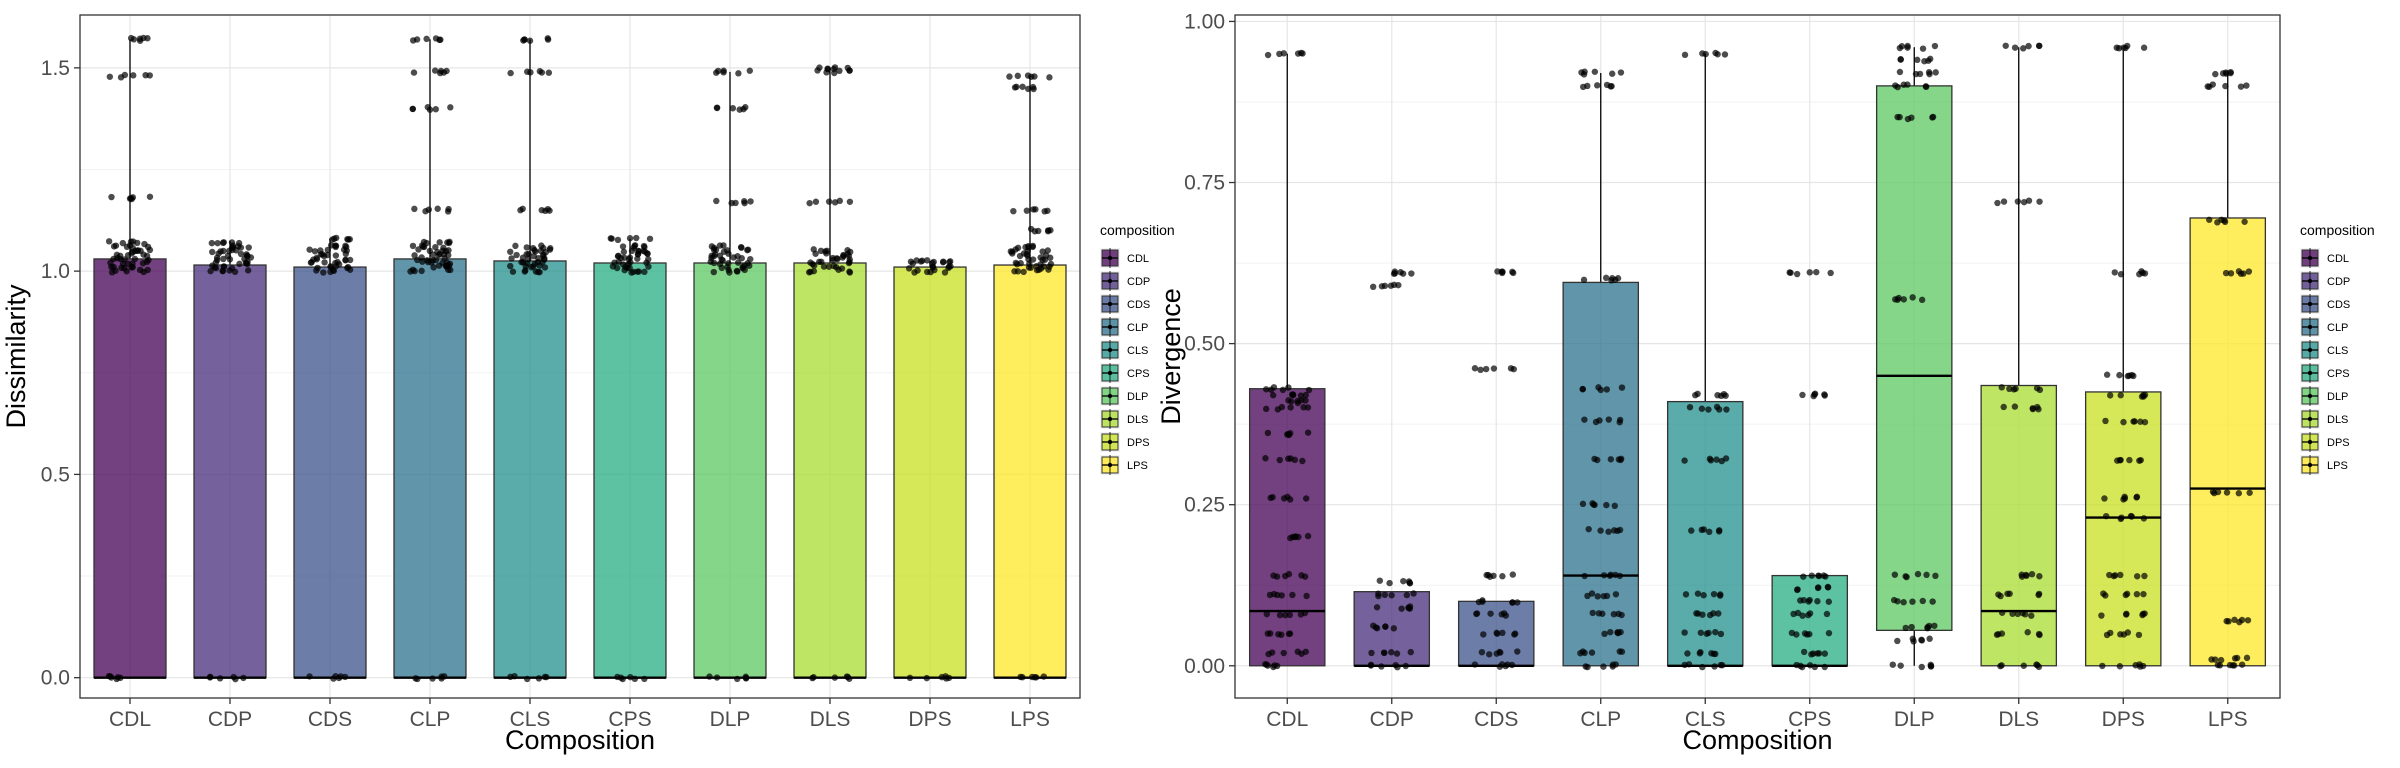 This screenshot has height=768, width=2400. Describe the element at coordinates (1125, 373) in the screenshot. I see `legend-item-cps: CPS` at that location.